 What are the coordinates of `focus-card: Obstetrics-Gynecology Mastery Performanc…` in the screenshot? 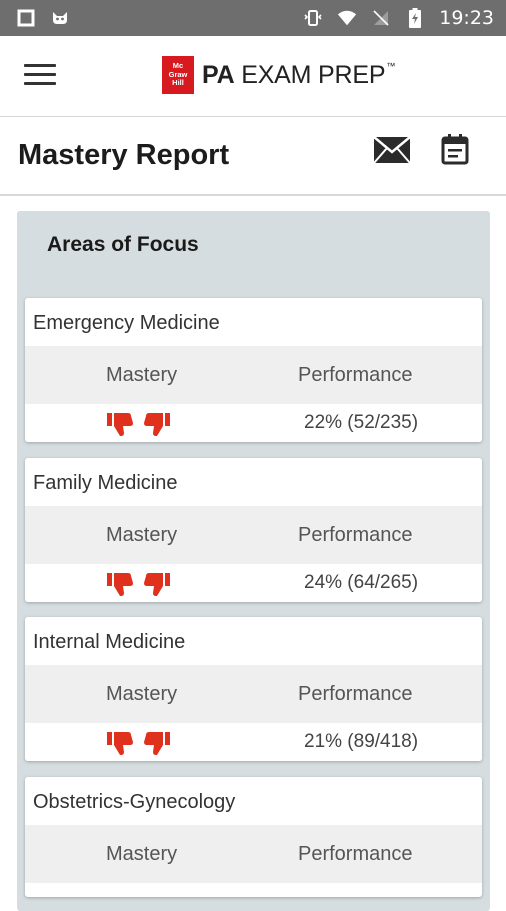 It's located at (253, 837).